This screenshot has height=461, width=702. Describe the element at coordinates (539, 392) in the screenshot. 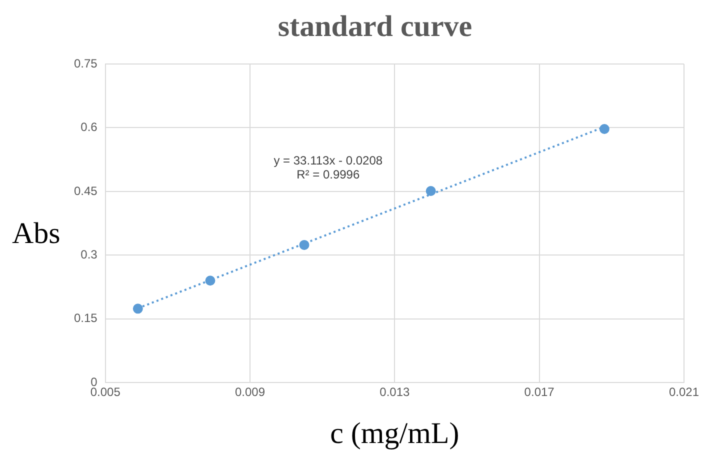

I see `x-tick-label: 0.017` at that location.